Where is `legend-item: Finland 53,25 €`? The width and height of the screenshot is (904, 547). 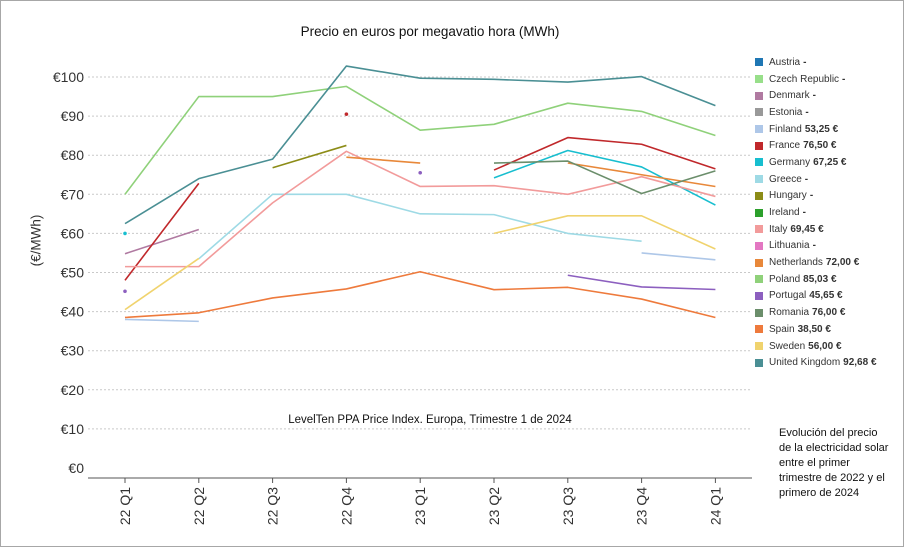 legend-item: Finland 53,25 € is located at coordinates (827, 129).